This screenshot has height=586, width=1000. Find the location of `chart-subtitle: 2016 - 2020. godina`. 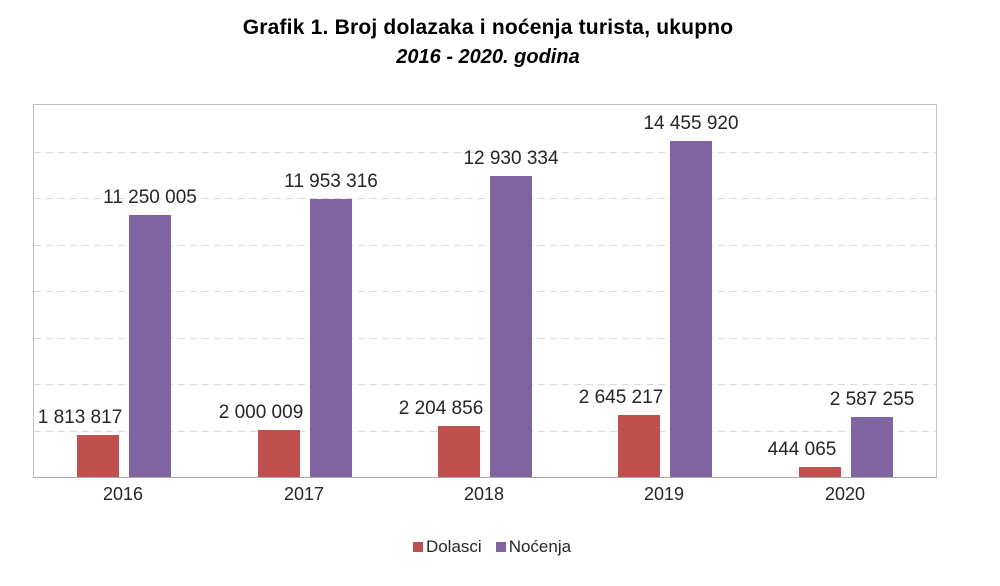

chart-subtitle: 2016 - 2020. godina is located at coordinates (488, 57).